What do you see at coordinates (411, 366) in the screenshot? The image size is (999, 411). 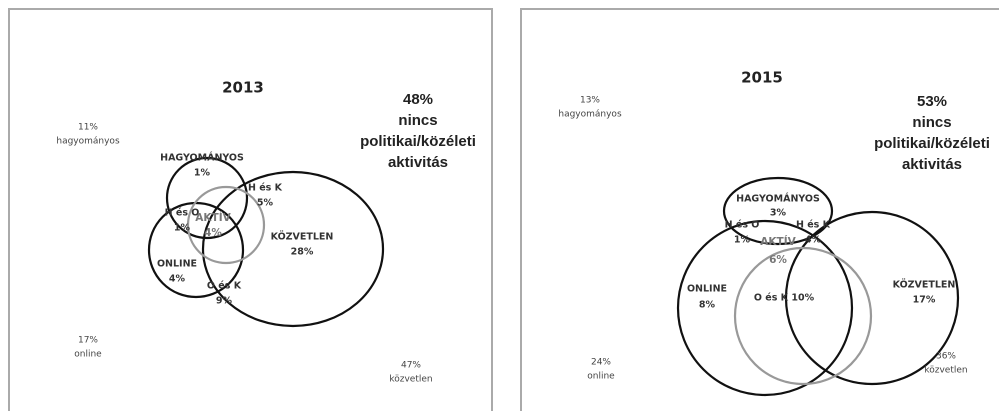 I see `outside-note: 47%` at bounding box center [411, 366].